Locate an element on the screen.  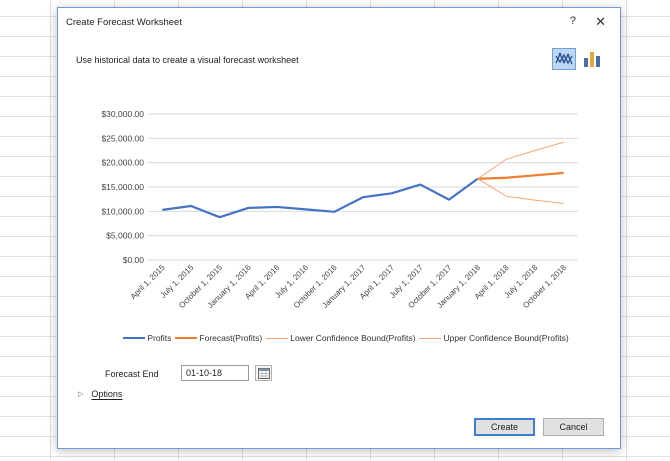
close-icon: ✕ is located at coordinates (600, 21).